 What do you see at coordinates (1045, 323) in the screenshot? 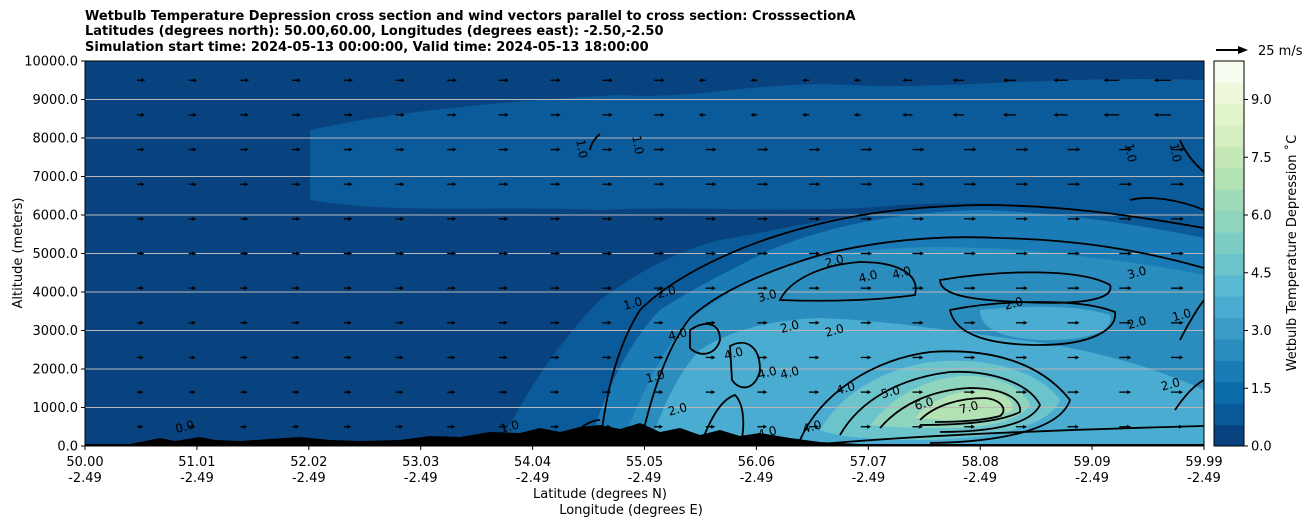
I see `mid-right-high-band` at bounding box center [1045, 323].